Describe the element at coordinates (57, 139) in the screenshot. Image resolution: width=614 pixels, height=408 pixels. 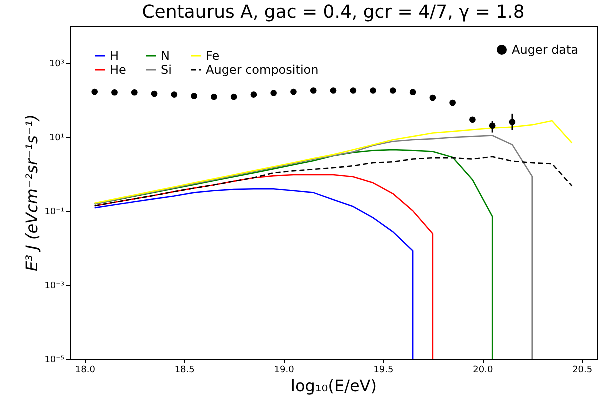
I see `y-tick-label: 10¹` at that location.